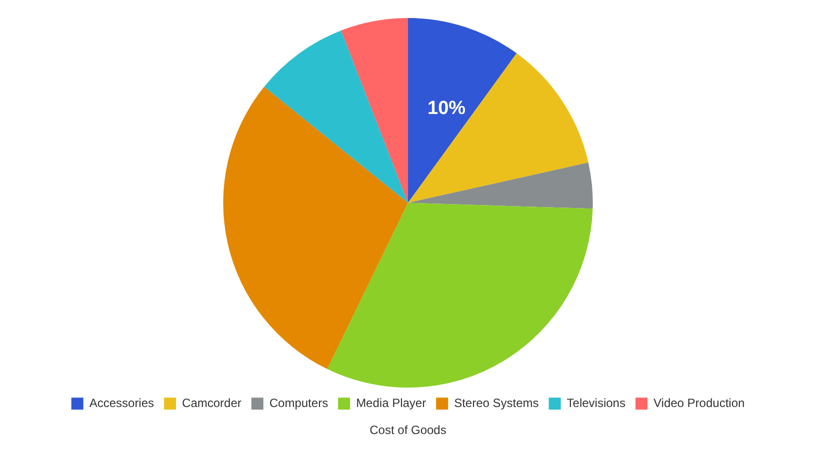 The height and width of the screenshot is (458, 817). What do you see at coordinates (447, 109) in the screenshot?
I see `data-label: 10%` at bounding box center [447, 109].